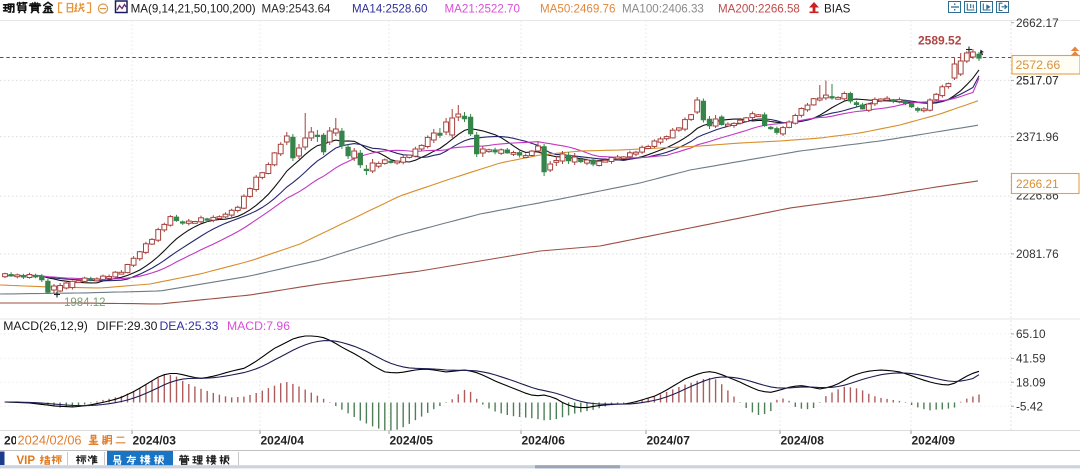 The image size is (1080, 471). Describe the element at coordinates (1031, 383) in the screenshot. I see `svg-text: 18.09` at that location.